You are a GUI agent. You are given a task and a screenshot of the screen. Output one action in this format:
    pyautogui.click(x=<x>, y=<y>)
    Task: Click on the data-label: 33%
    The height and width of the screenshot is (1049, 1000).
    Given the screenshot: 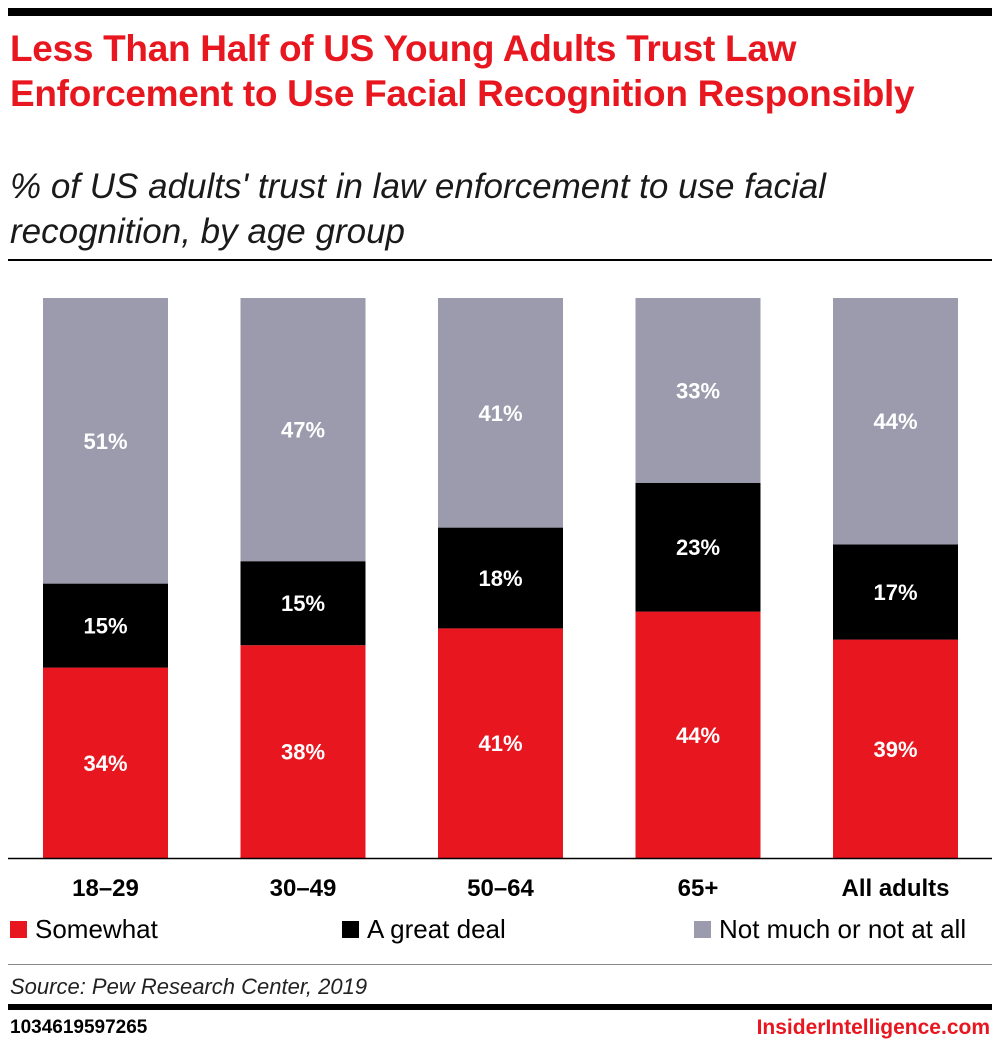 What is the action you would take?
    pyautogui.click(x=698, y=390)
    